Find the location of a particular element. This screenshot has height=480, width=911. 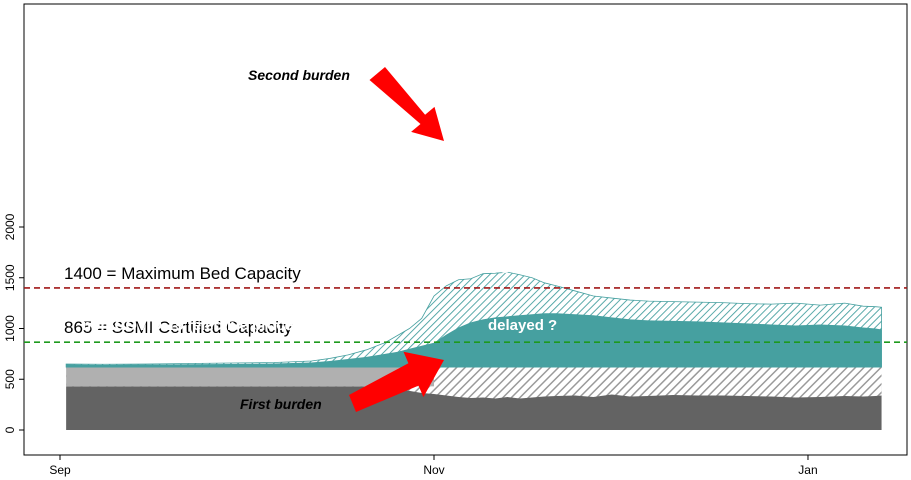

x-tick-label: Nov is located at coordinates (433, 470).